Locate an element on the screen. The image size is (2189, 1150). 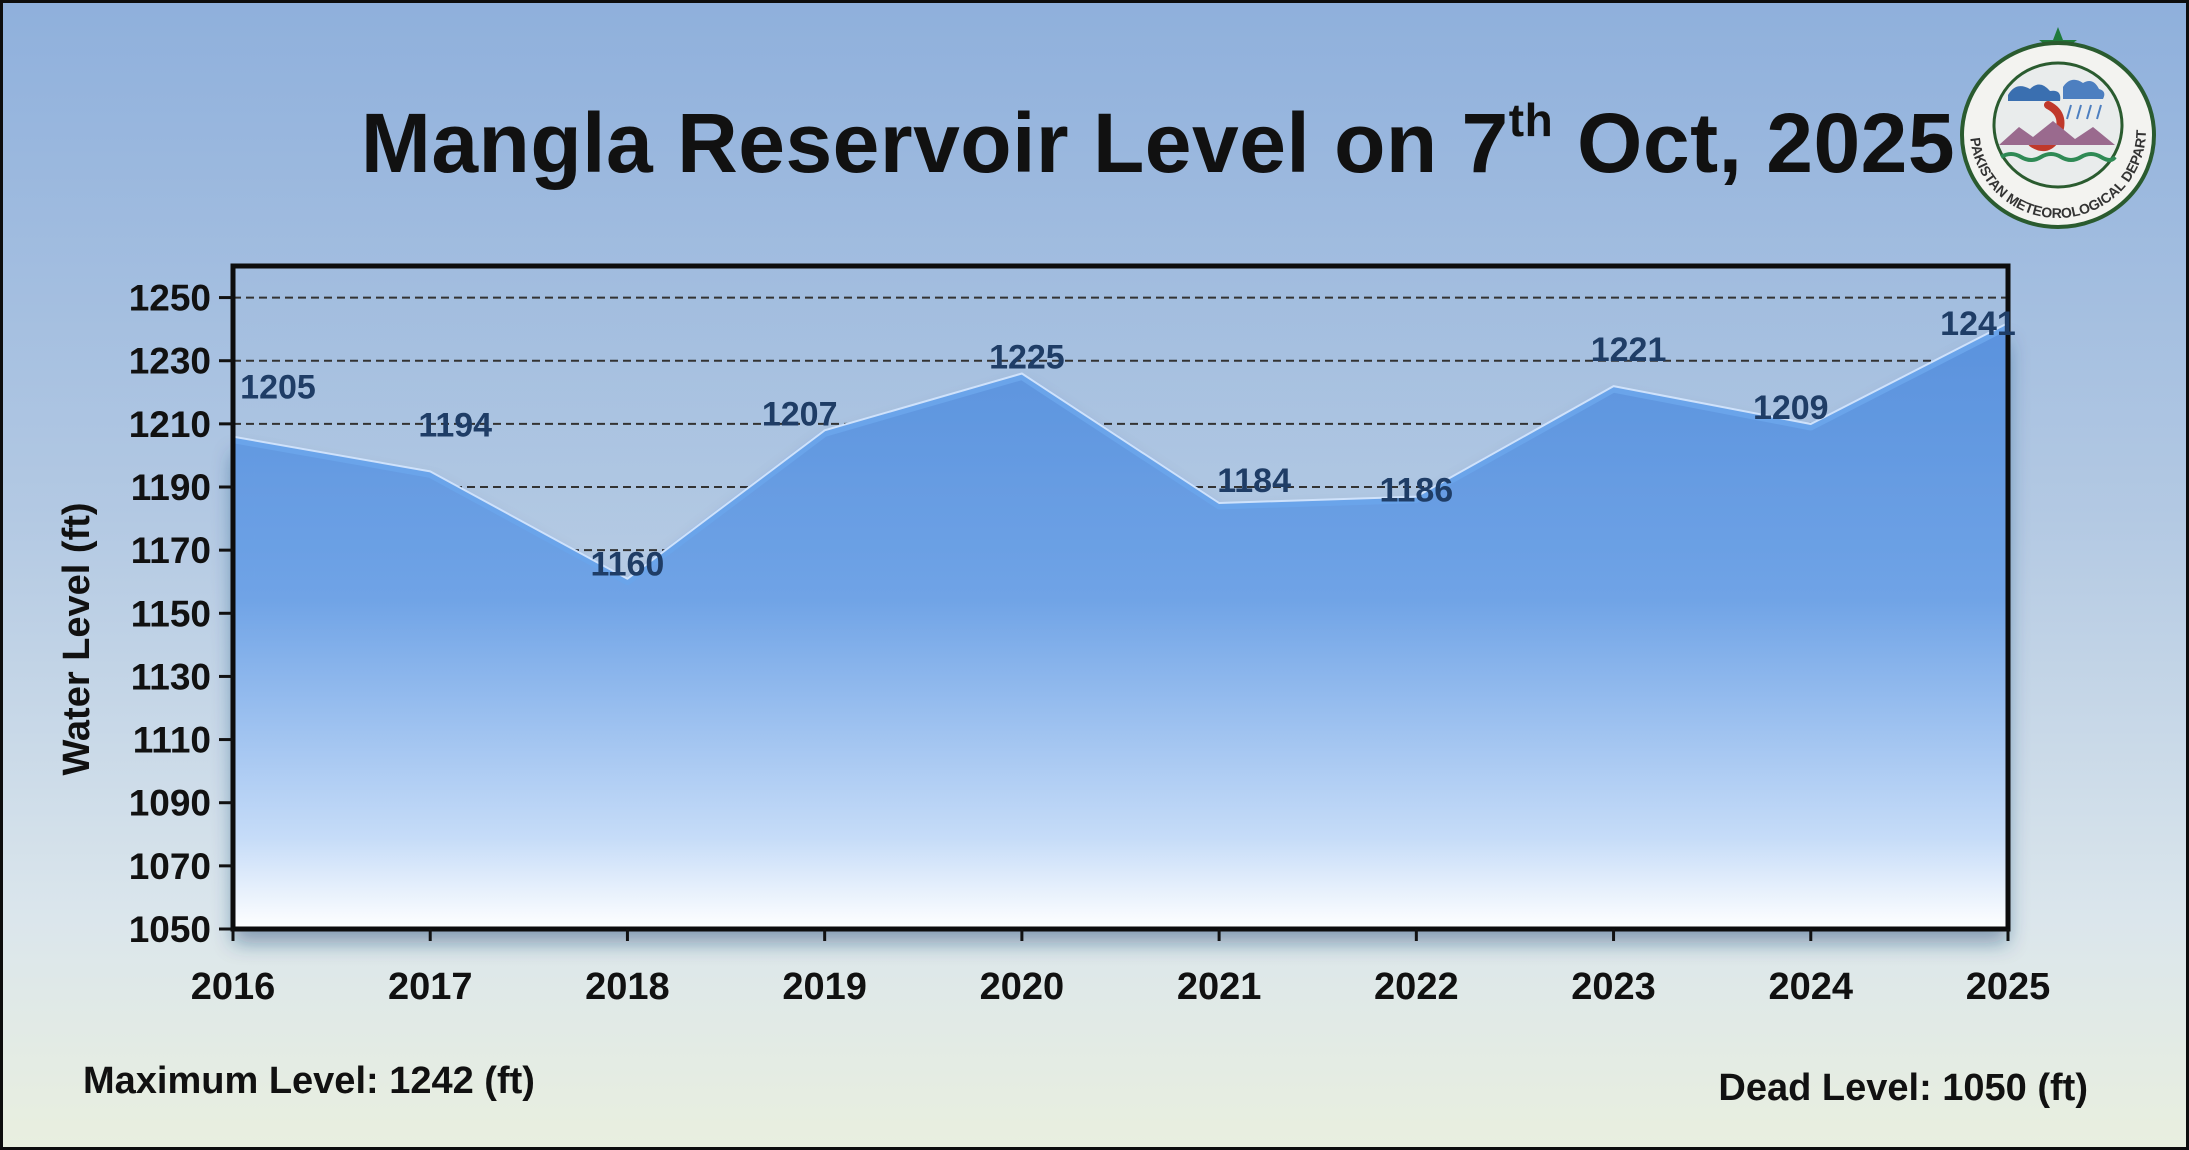
y-tick-label: 1090 is located at coordinates (170, 803).